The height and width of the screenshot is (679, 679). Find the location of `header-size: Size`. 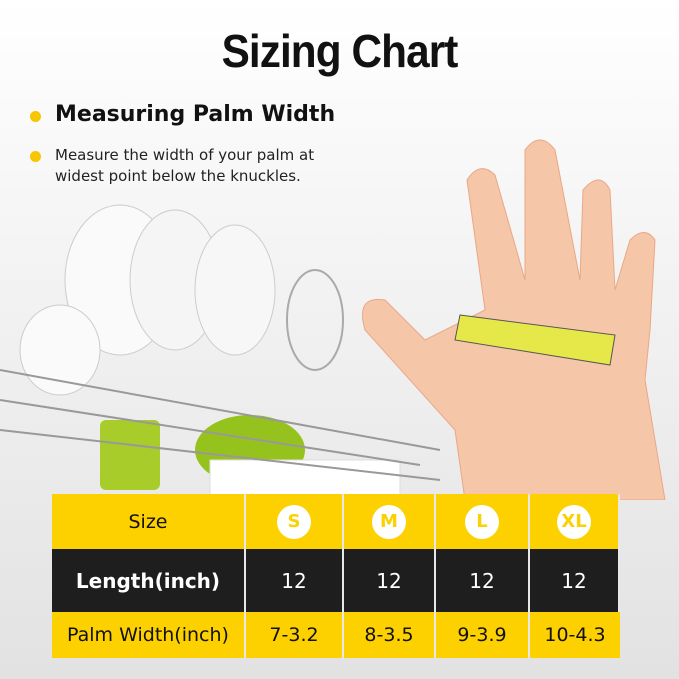

header-size: Size is located at coordinates (149, 521).